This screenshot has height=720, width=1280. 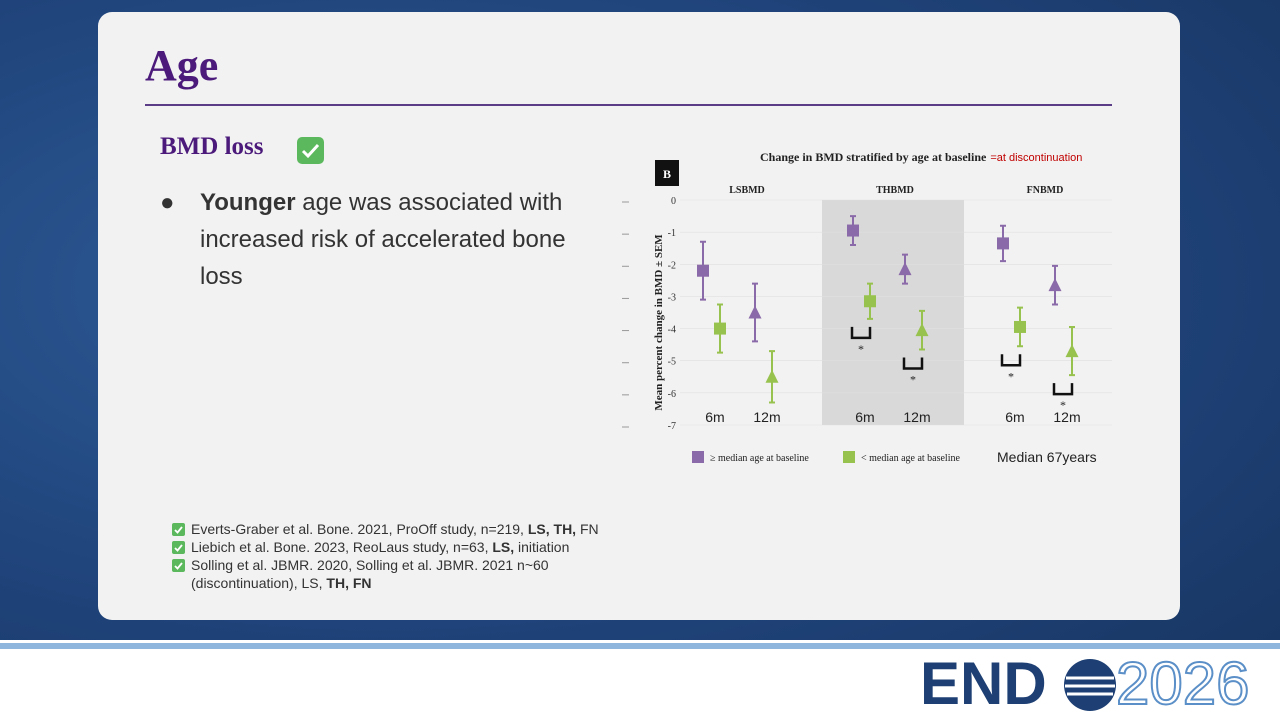 I want to click on logo: END 2026, so click(x=1085, y=683).